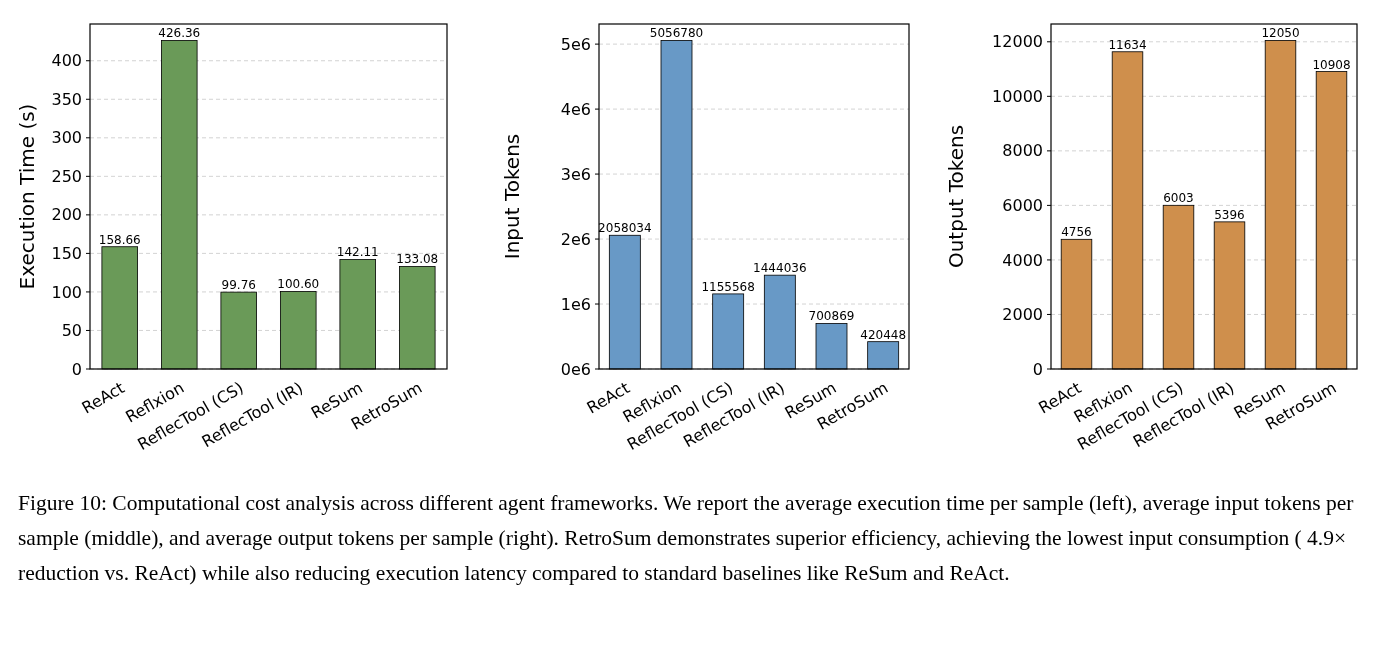 This screenshot has width=1392, height=650. I want to click on data-label: 158.66, so click(119, 239).